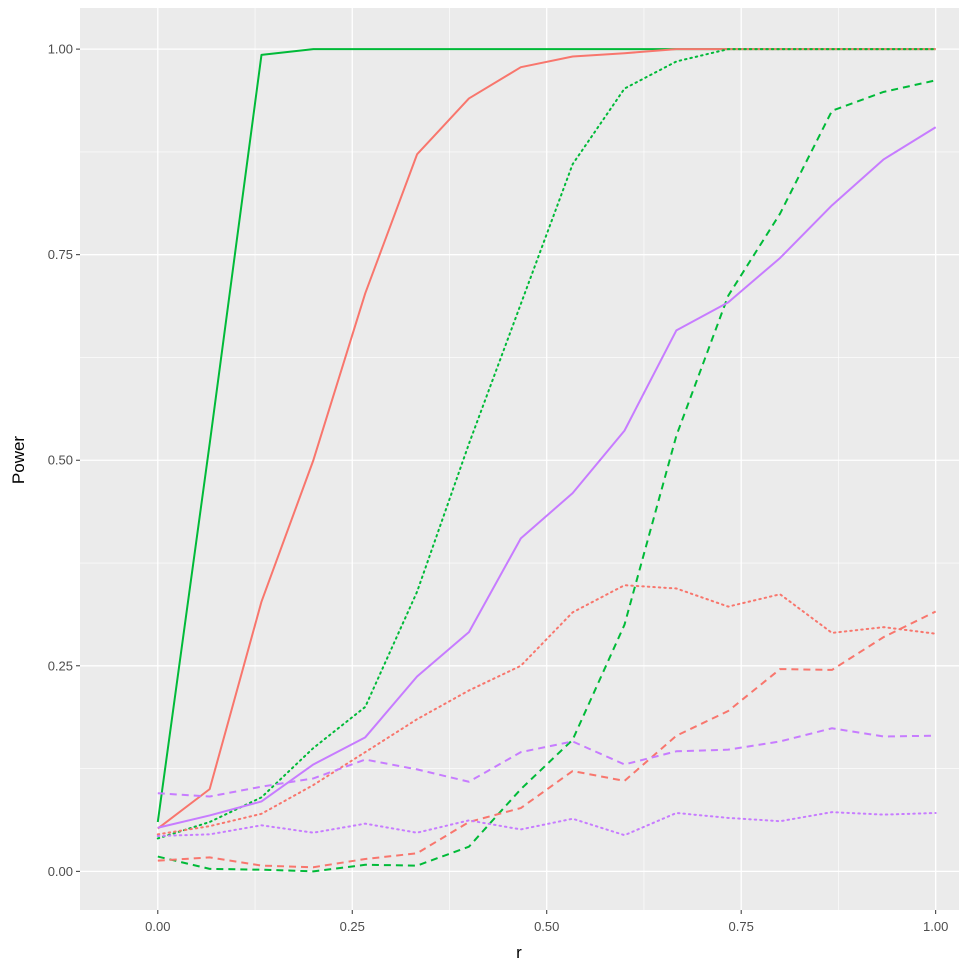  Describe the element at coordinates (60, 460) in the screenshot. I see `y-tick-label: 0.50` at that location.